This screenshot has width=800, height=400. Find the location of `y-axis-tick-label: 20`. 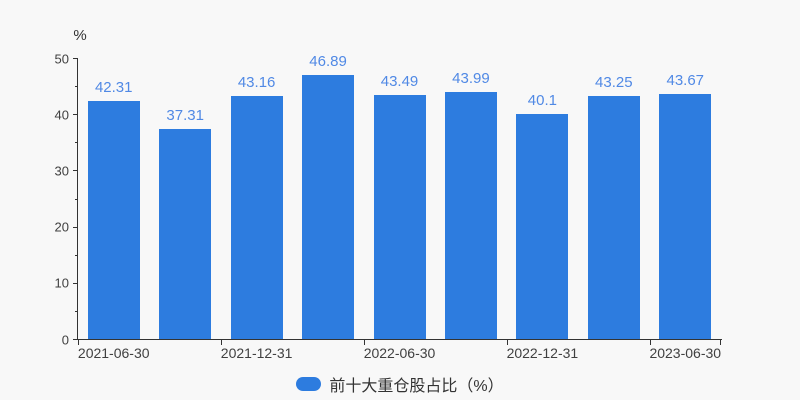

y-axis-tick-label: 20 is located at coordinates (61, 227).